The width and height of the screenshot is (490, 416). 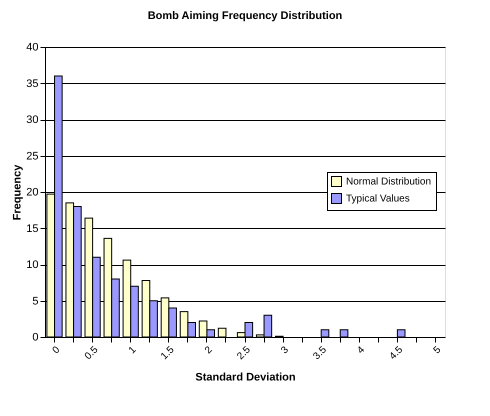 I want to click on x-tick-label: 3, so click(x=285, y=350).